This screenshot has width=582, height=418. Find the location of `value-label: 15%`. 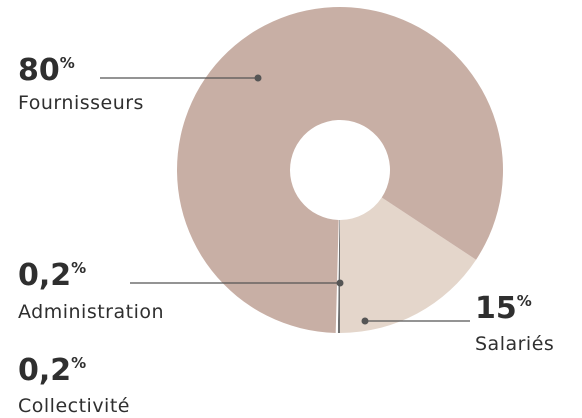

value-label: 15% is located at coordinates (503, 308).